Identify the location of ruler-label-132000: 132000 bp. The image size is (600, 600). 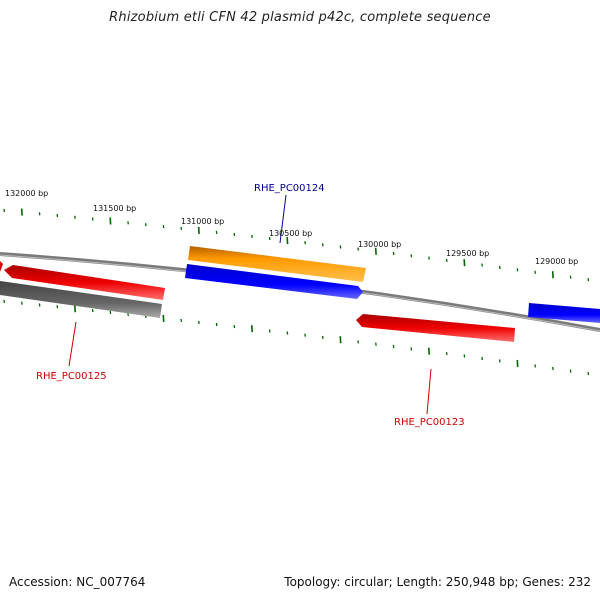
(26, 193).